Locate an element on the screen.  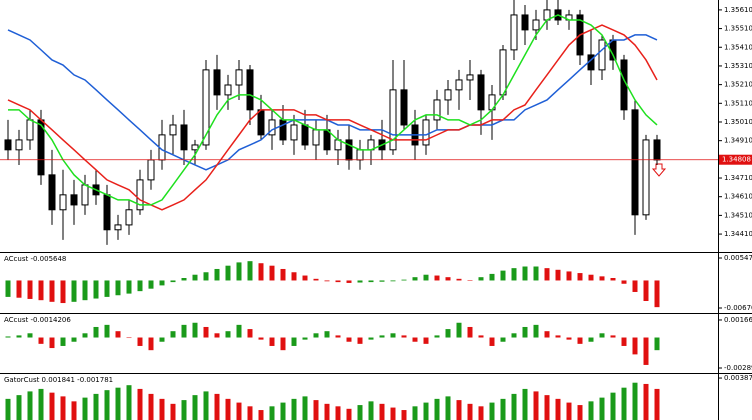
y-tick-label: 1.34510 is located at coordinates (738, 215).